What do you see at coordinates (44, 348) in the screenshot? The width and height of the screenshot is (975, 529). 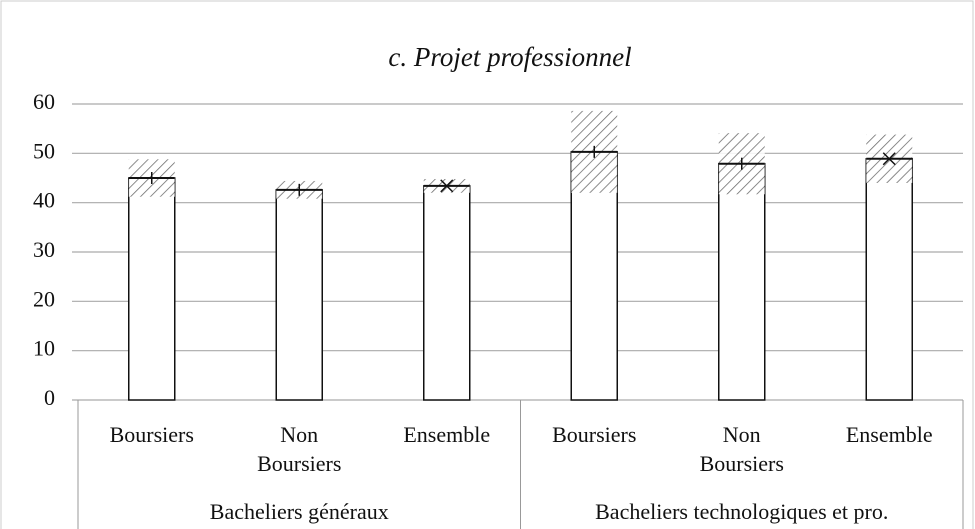 I see `y-tick-label: 10` at bounding box center [44, 348].